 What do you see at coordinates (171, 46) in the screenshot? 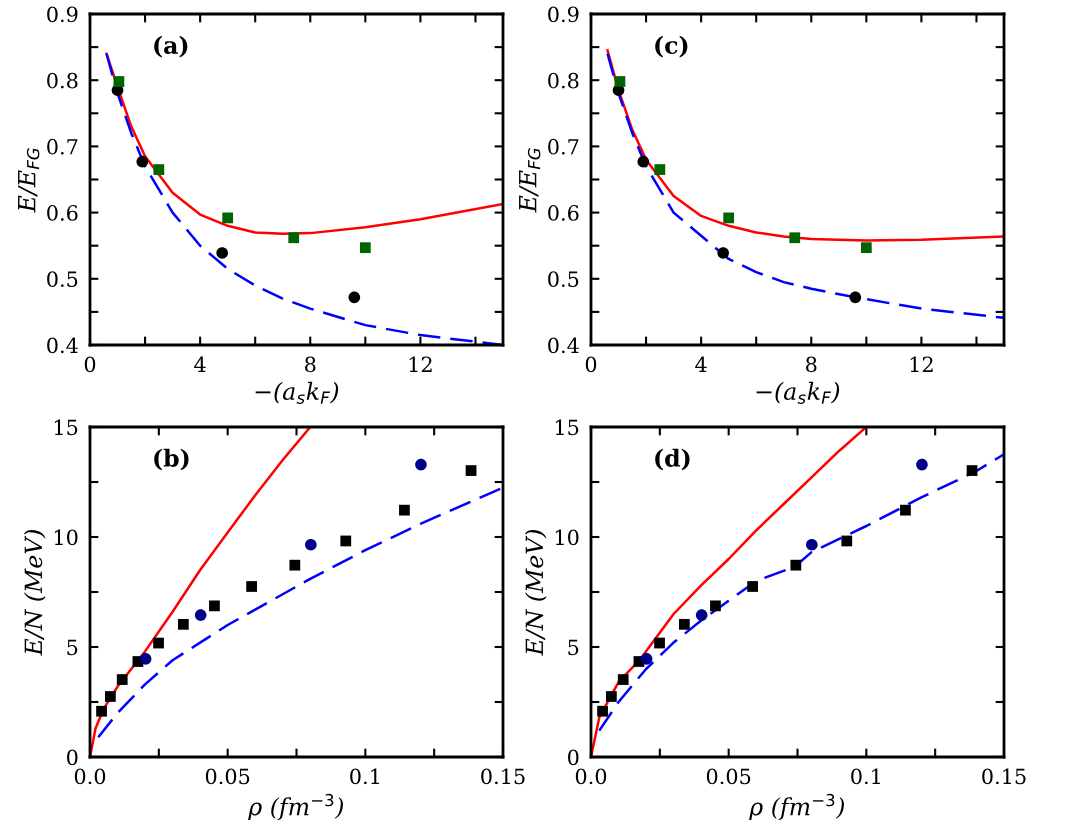
I see `annotation: (a)` at bounding box center [171, 46].